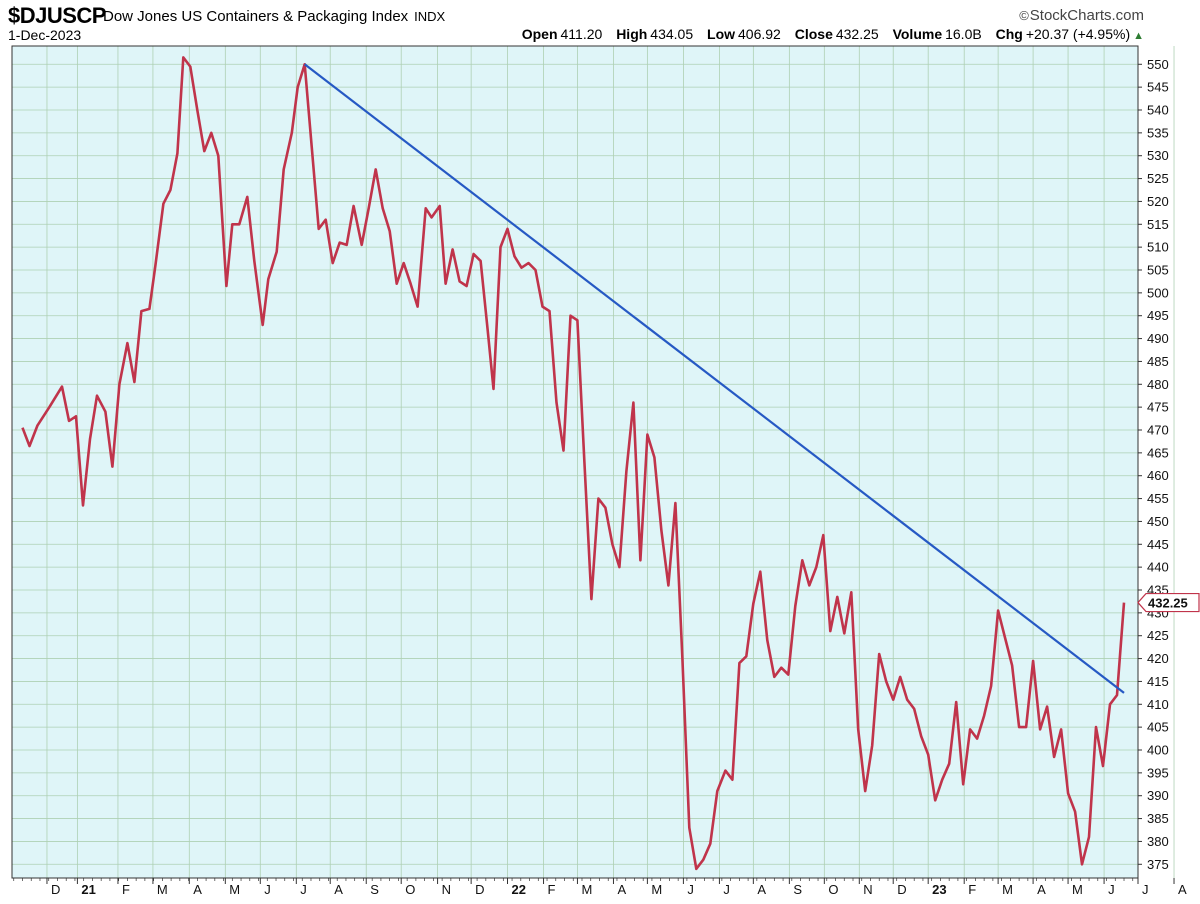 The image size is (1200, 904). Describe the element at coordinates (57, 15) in the screenshot. I see `ticker-symbol: $DJUSCP` at that location.